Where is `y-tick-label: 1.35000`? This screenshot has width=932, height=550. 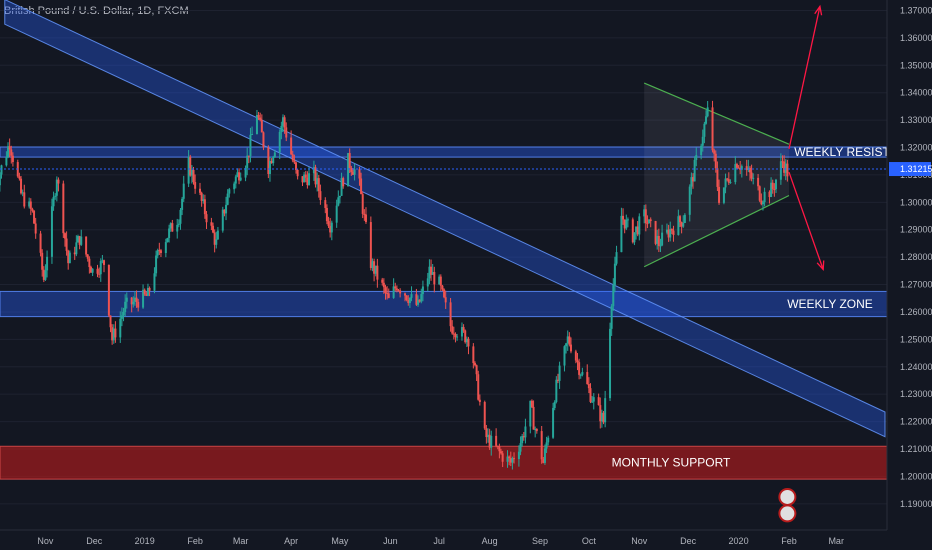 y-tick-label: 1.35000 is located at coordinates (916, 65).